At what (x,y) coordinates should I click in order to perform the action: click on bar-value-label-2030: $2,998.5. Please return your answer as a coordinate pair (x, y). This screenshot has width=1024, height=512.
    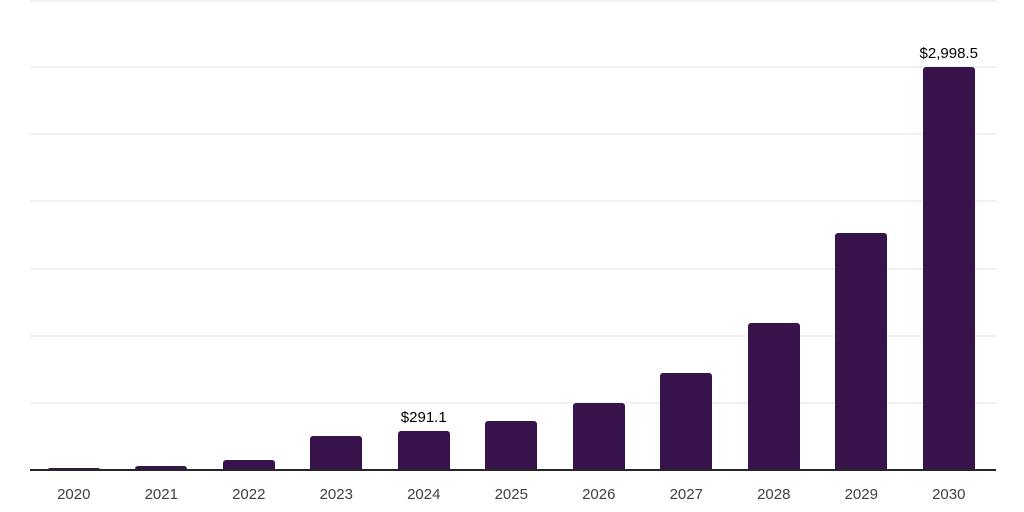
    Looking at the image, I should click on (948, 54).